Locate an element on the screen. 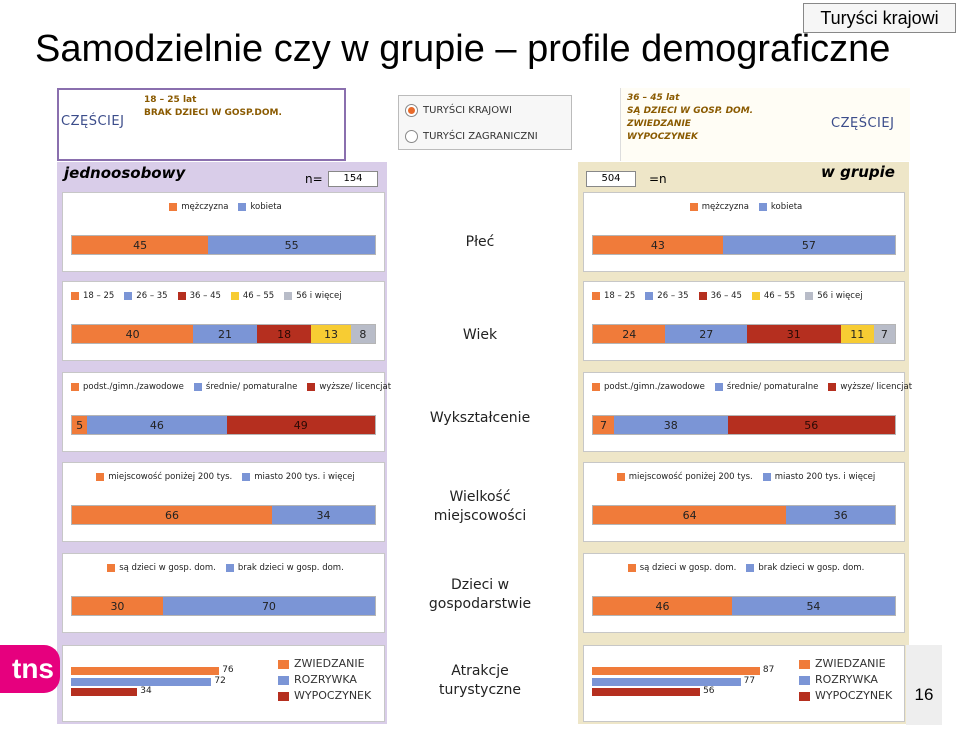  label-attractions: Atrakcje turystyczne is located at coordinates (480, 681).